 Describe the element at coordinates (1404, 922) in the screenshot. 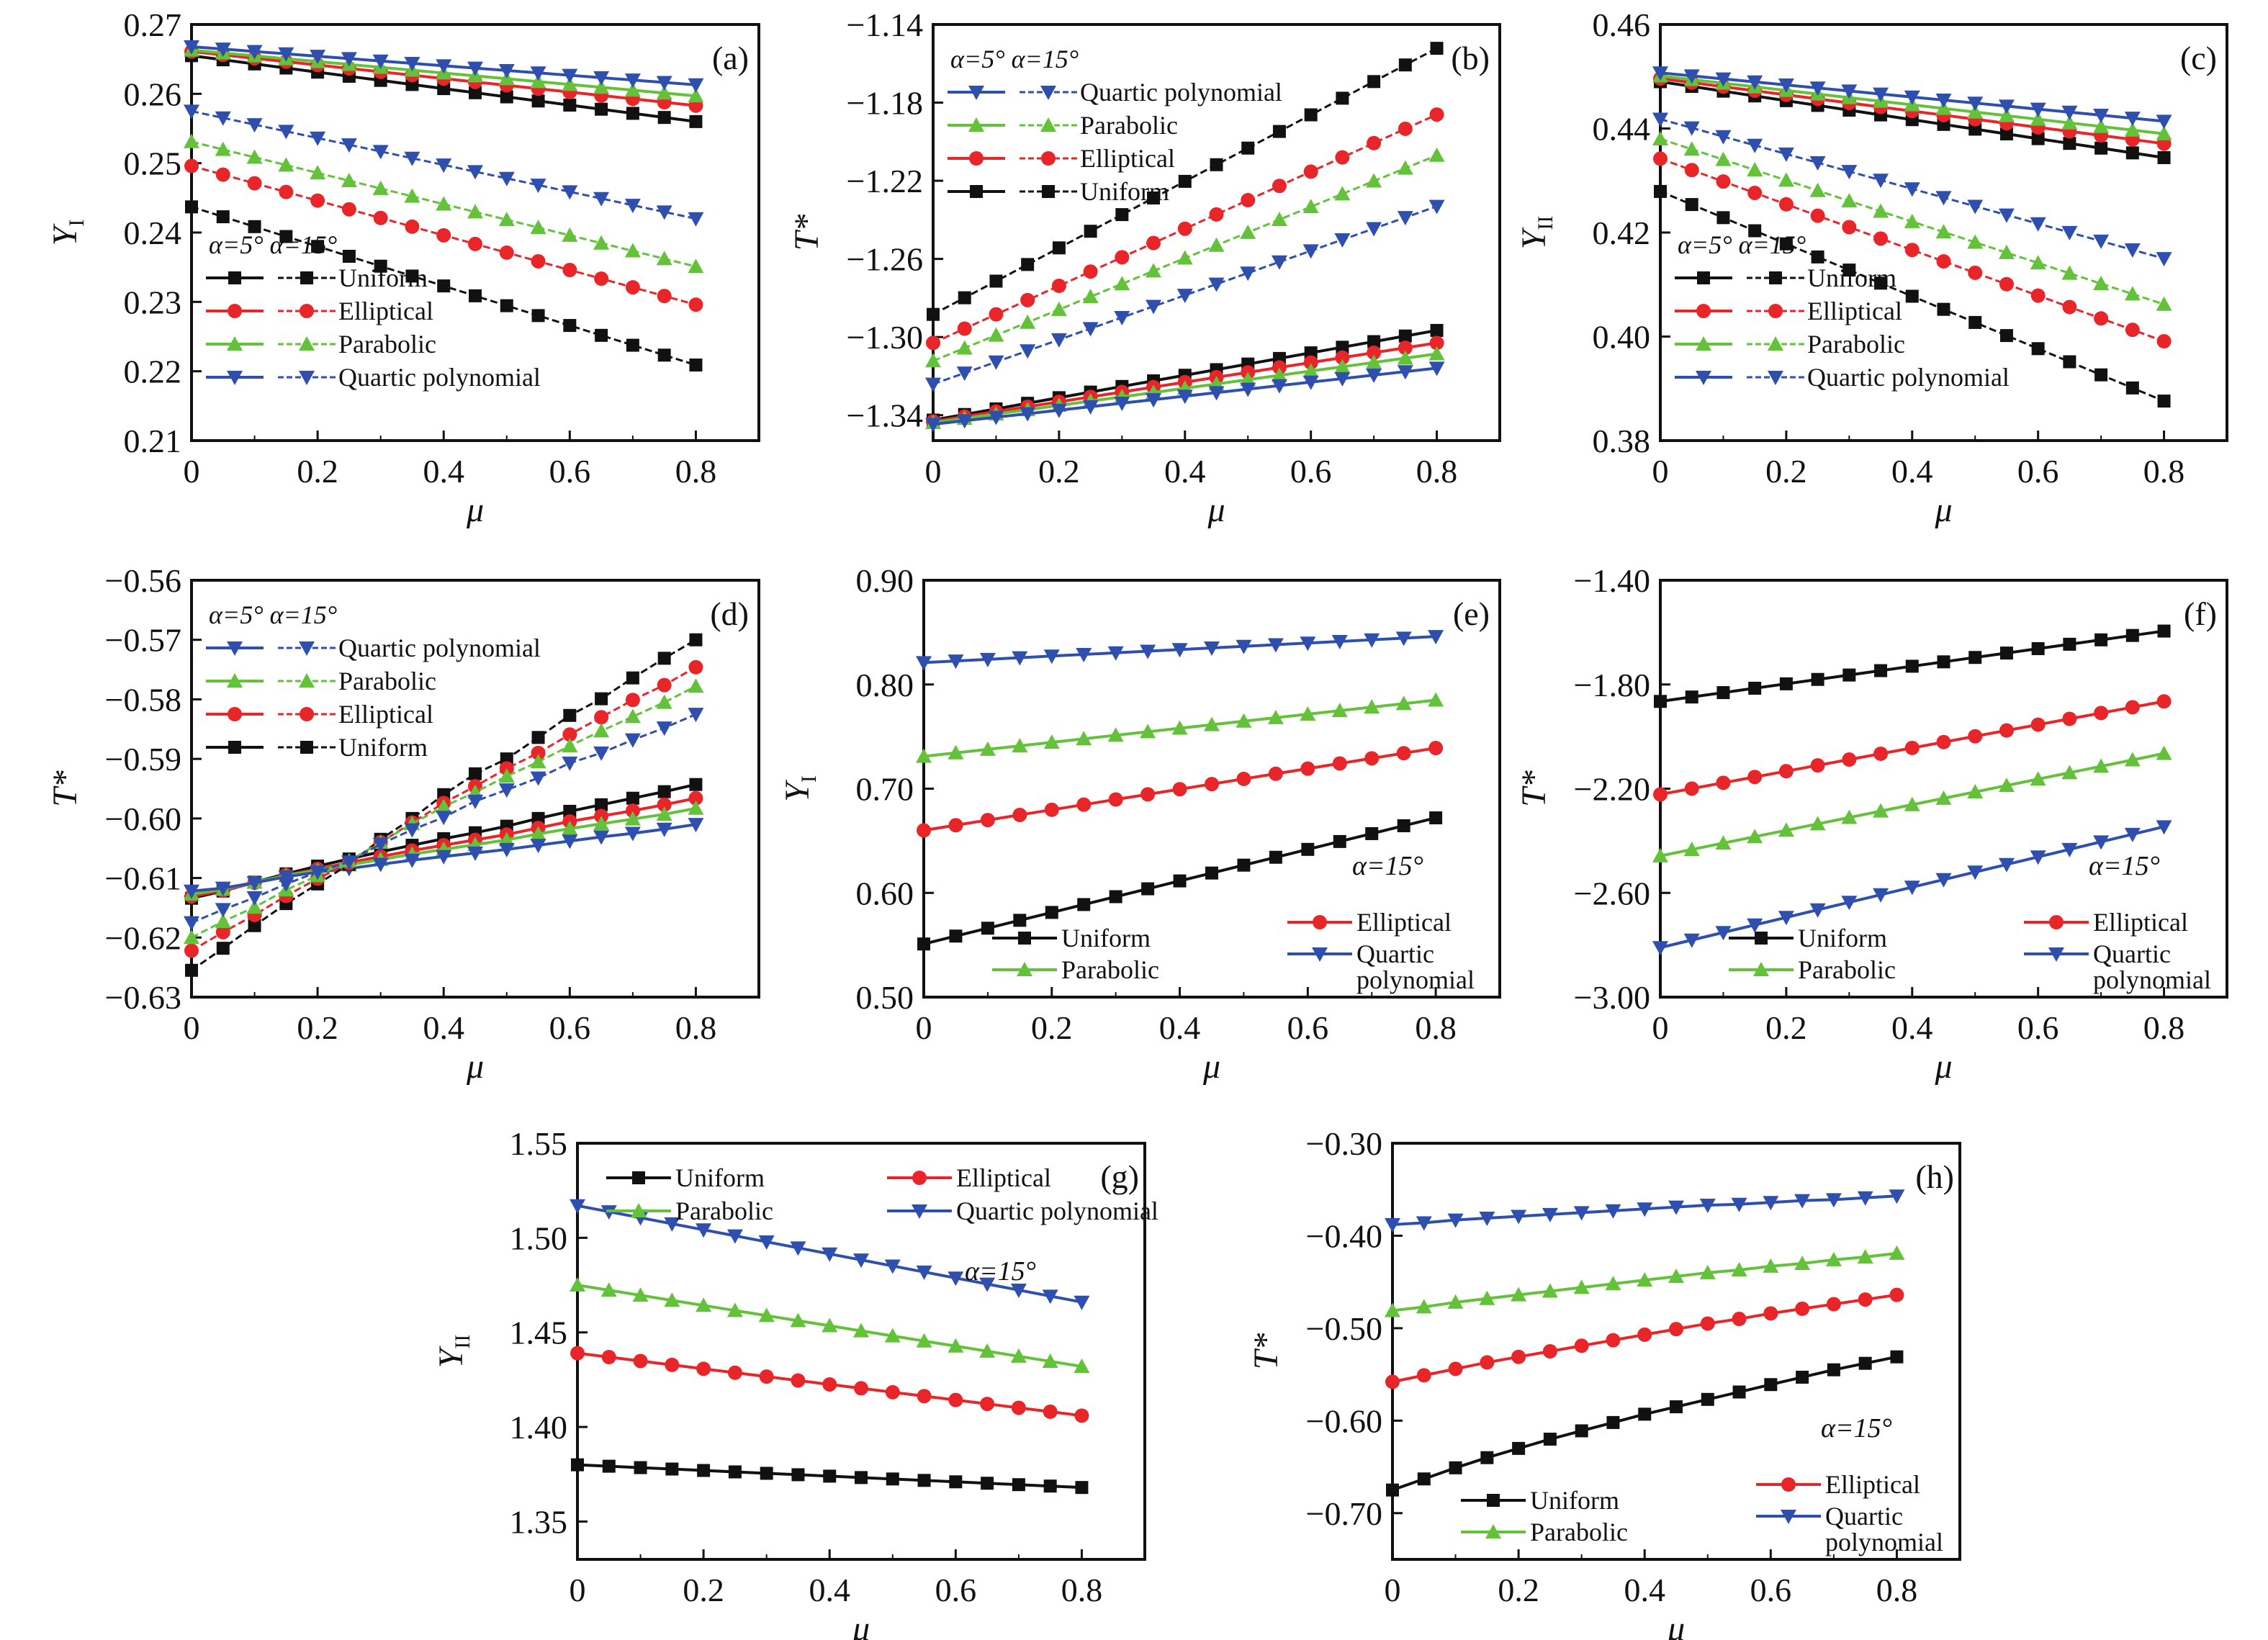

I see `legend-label: Elliptical` at that location.